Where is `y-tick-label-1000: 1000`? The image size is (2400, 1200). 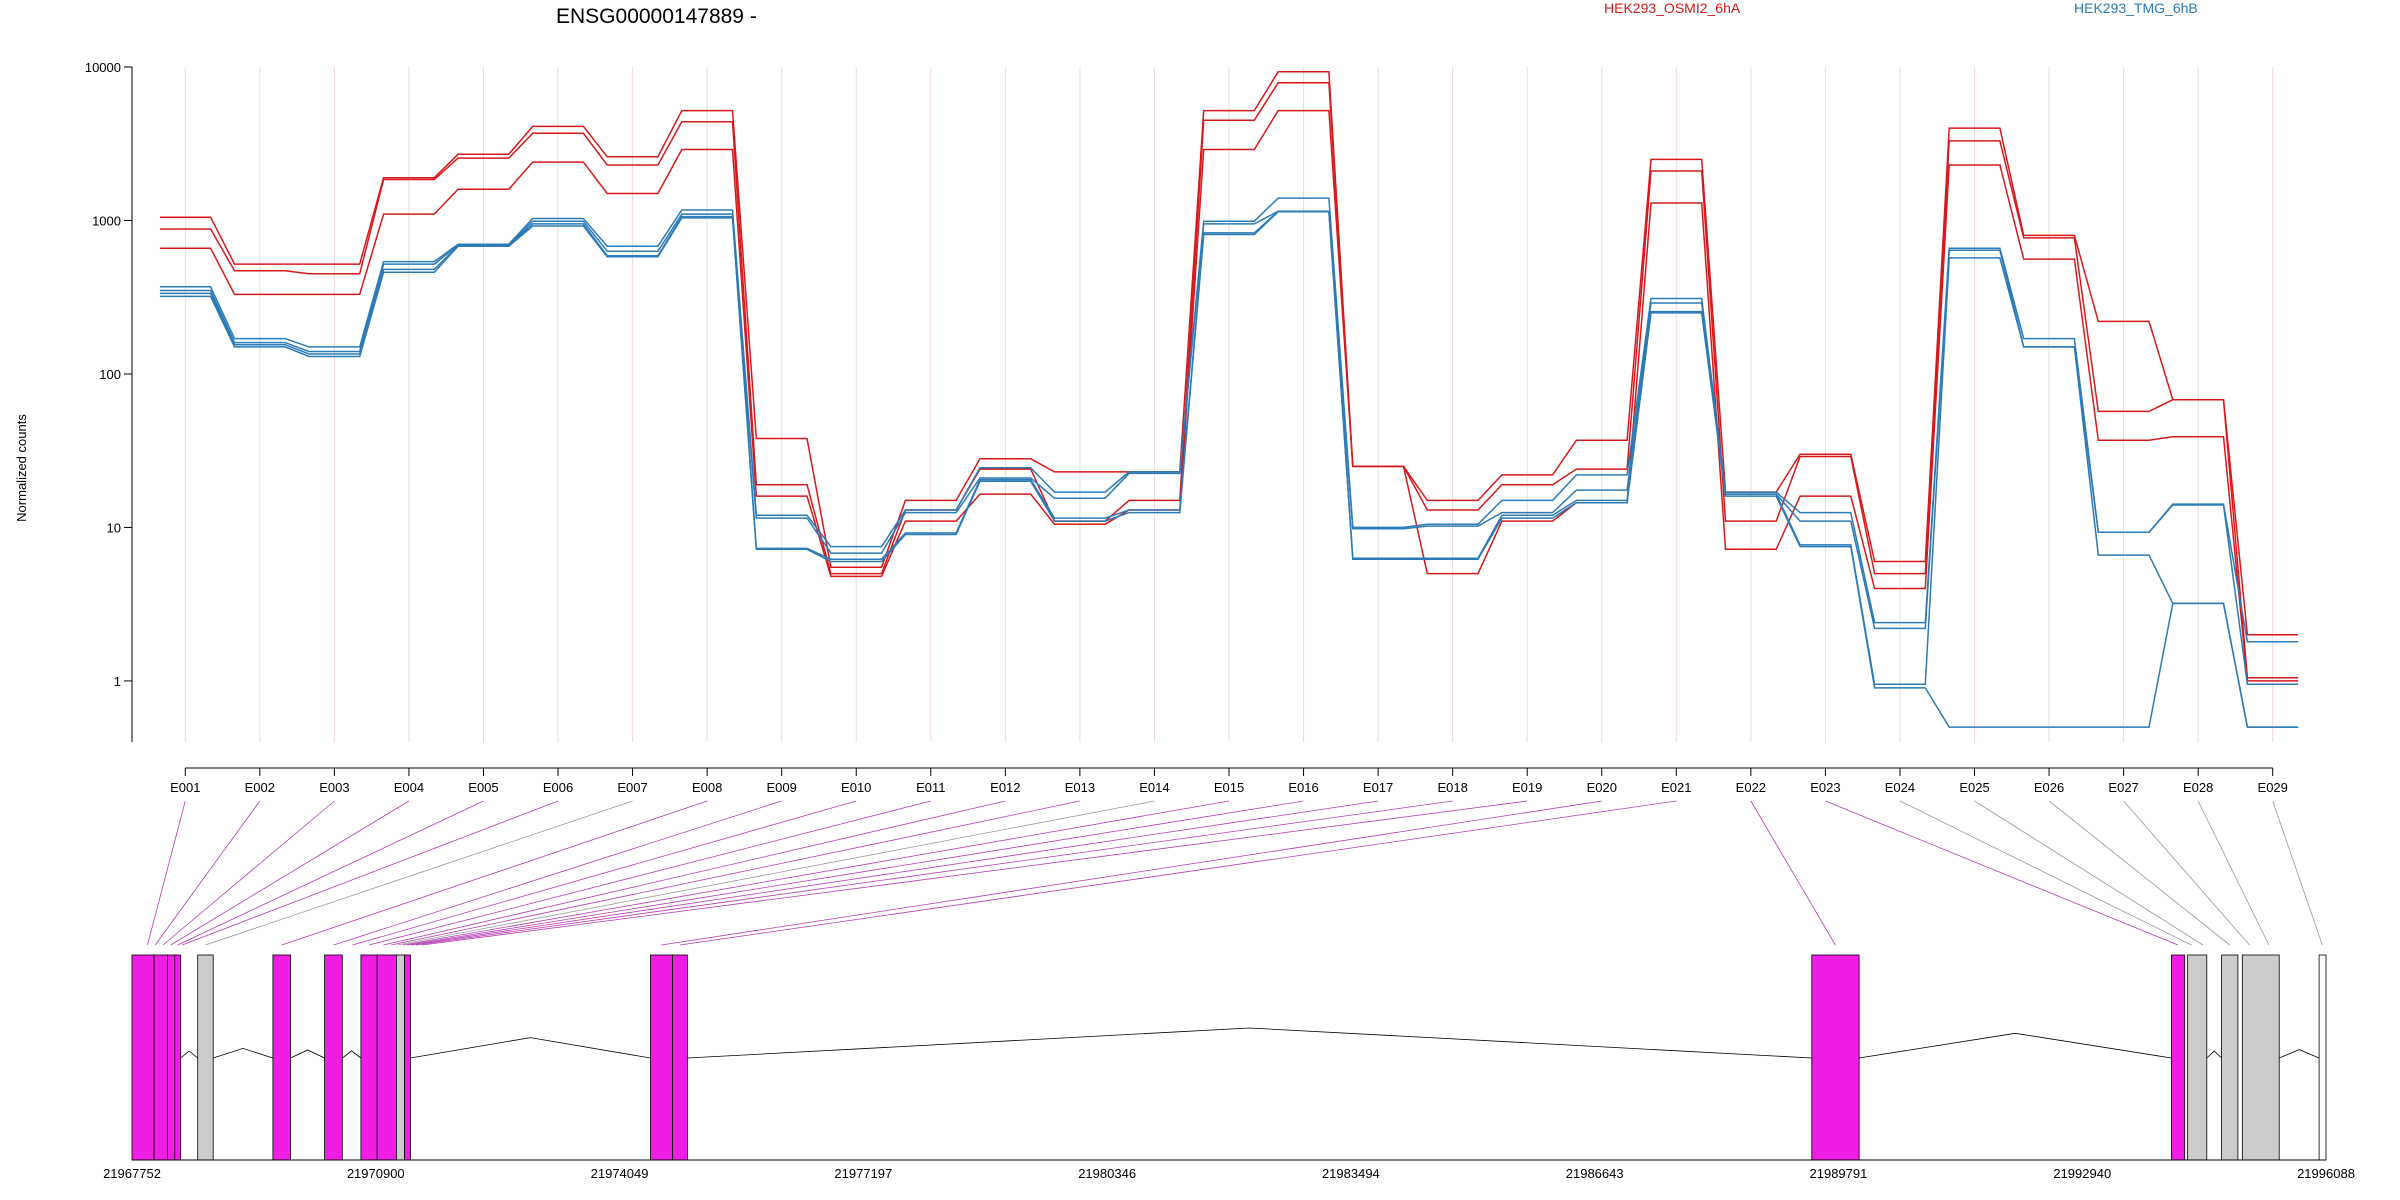
y-tick-label-1000: 1000 is located at coordinates (106, 220).